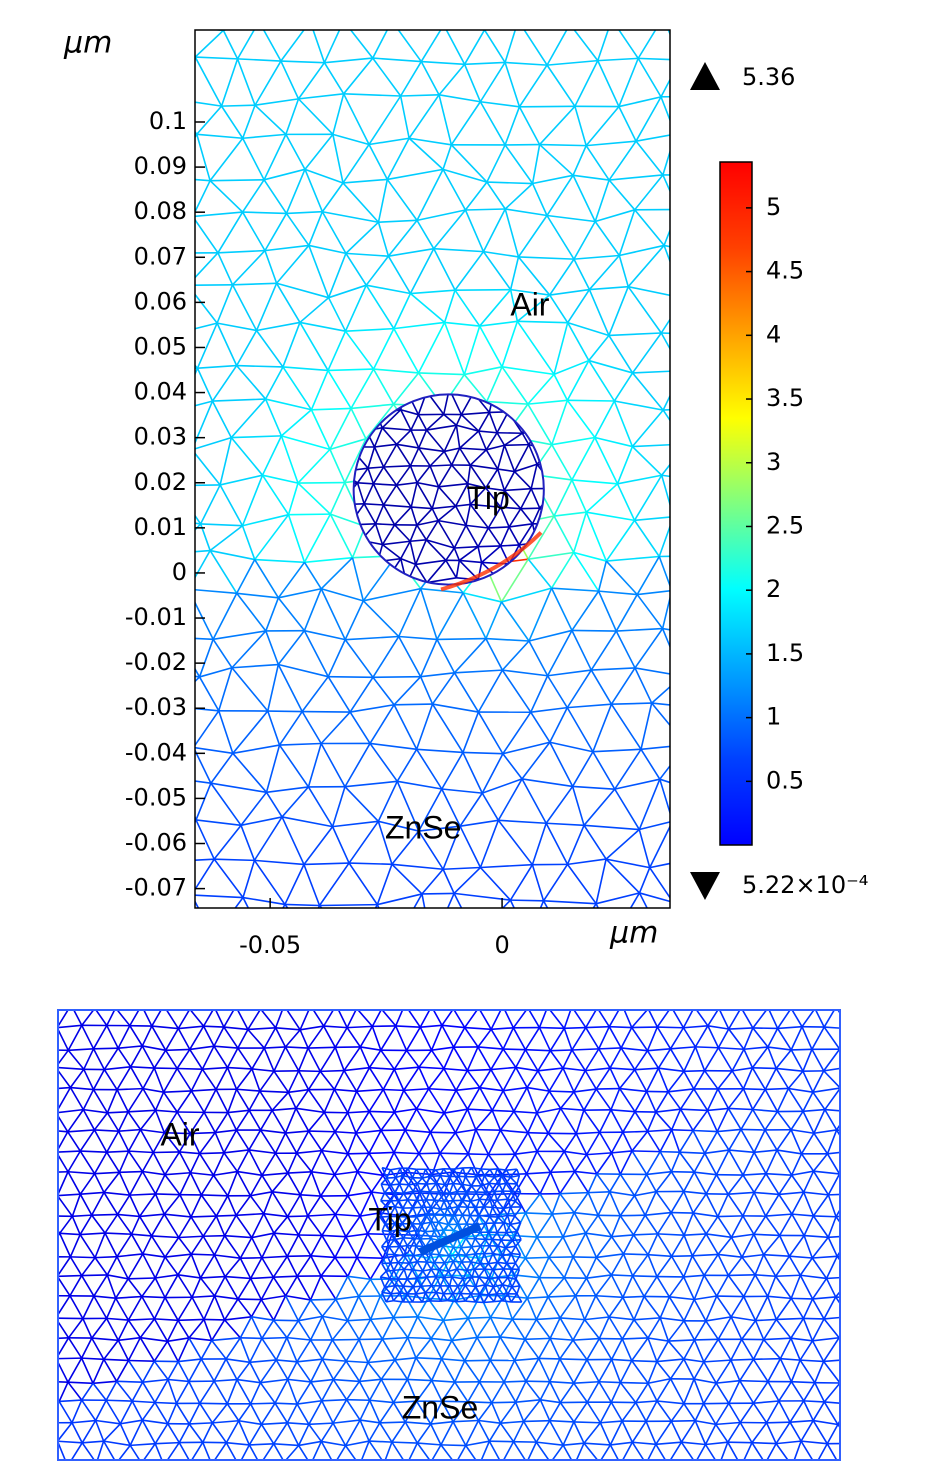 The height and width of the screenshot is (1462, 934). What do you see at coordinates (160, 256) in the screenshot?
I see `y-tick-label: 0.07` at bounding box center [160, 256].